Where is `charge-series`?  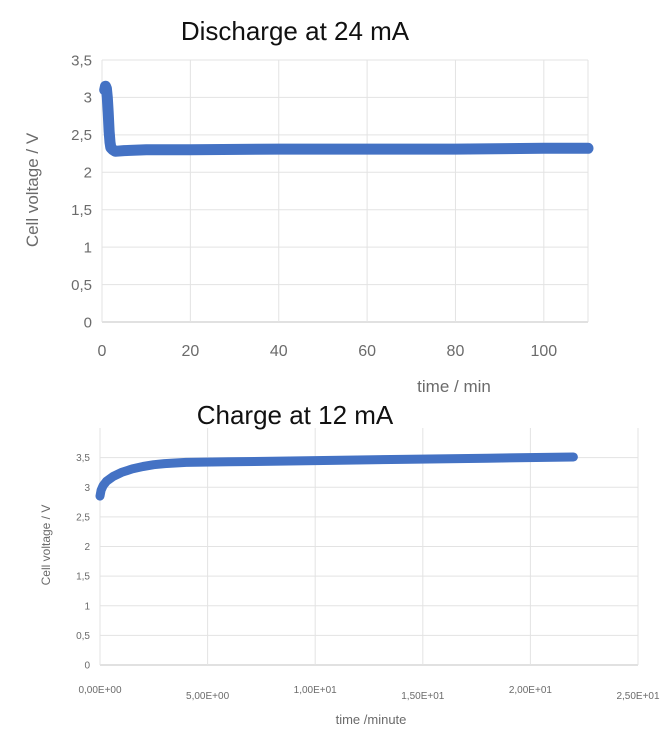
charge-series is located at coordinates (336, 476).